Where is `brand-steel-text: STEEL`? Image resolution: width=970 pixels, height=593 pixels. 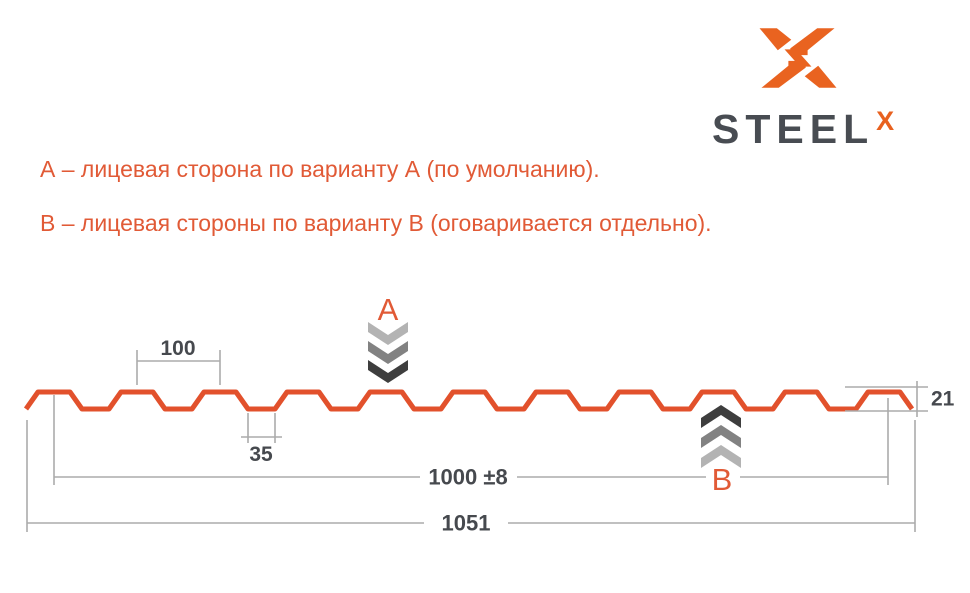 brand-steel-text: STEEL is located at coordinates (793, 129).